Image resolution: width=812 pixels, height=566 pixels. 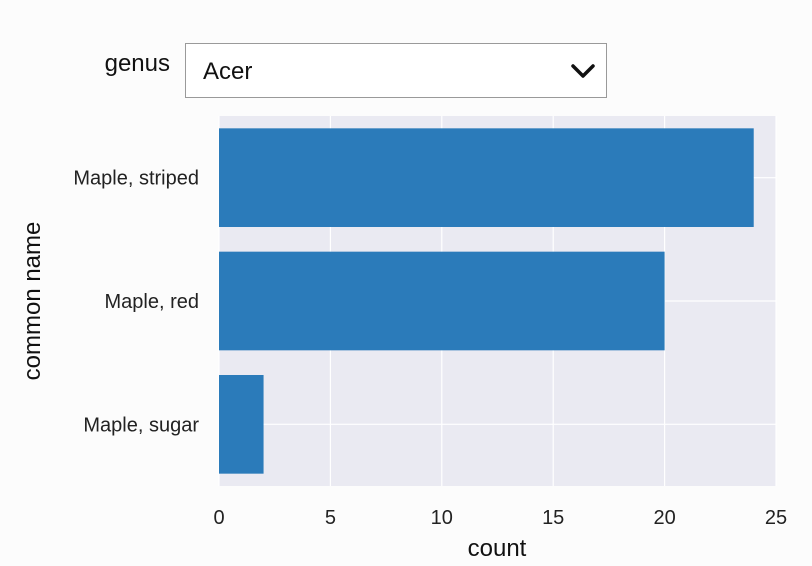 What do you see at coordinates (442, 518) in the screenshot?
I see `x-tick-label: 10` at bounding box center [442, 518].